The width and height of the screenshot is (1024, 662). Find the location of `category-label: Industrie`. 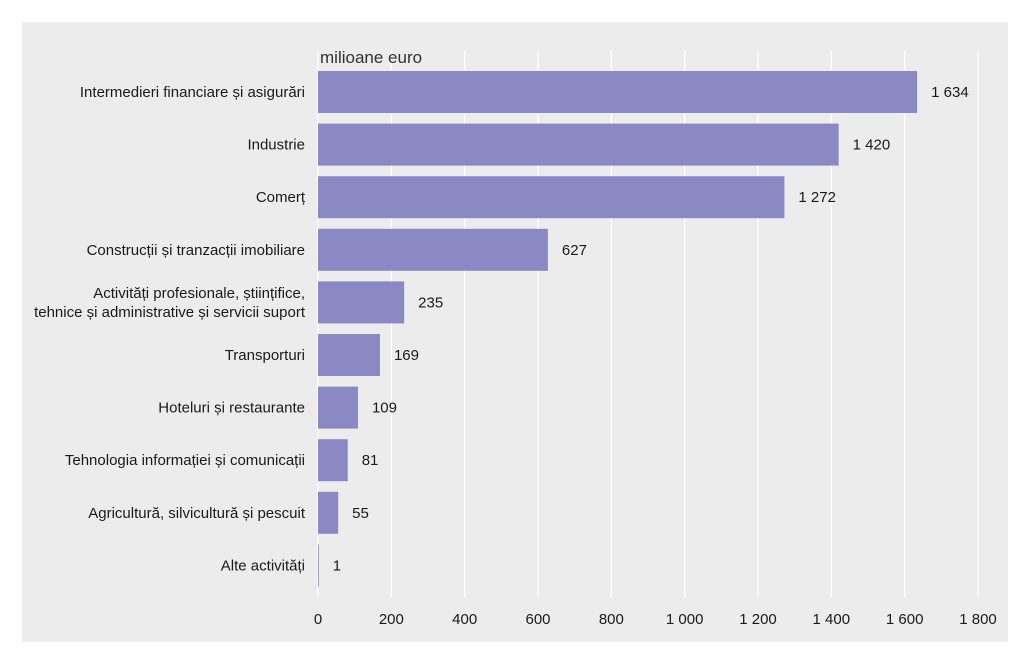

category-label: Industrie is located at coordinates (276, 145).